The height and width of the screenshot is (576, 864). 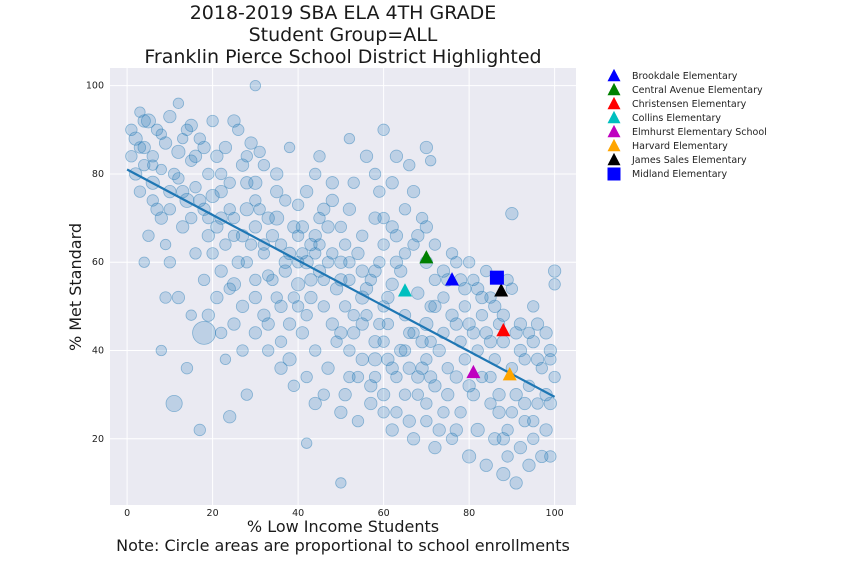 What do you see at coordinates (343, 526) in the screenshot?
I see `x-axis-label: % Low Income Students` at bounding box center [343, 526].